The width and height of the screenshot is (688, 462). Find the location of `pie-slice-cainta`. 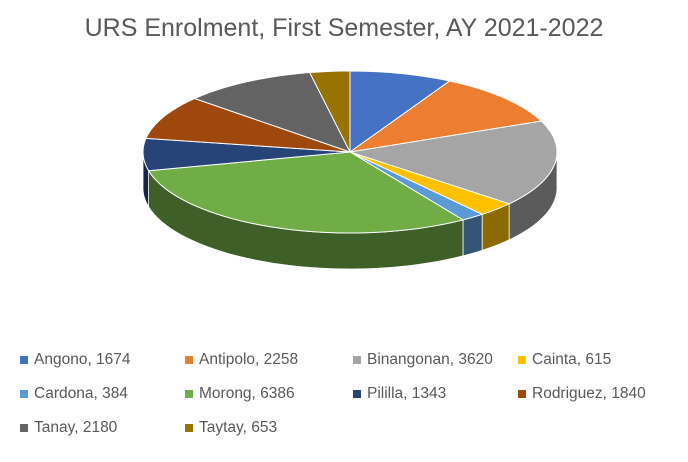

pie-slice-cainta is located at coordinates (430, 183).